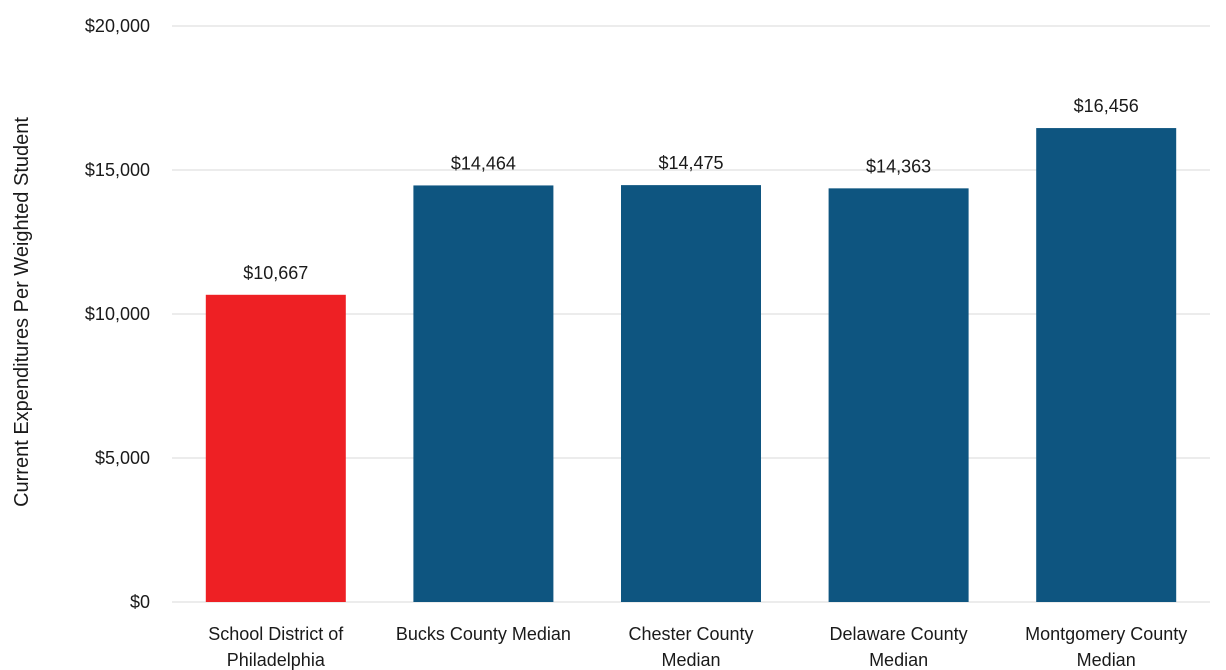 The width and height of the screenshot is (1226, 670). What do you see at coordinates (276, 647) in the screenshot?
I see `category-label: School District of Philadelphia` at bounding box center [276, 647].